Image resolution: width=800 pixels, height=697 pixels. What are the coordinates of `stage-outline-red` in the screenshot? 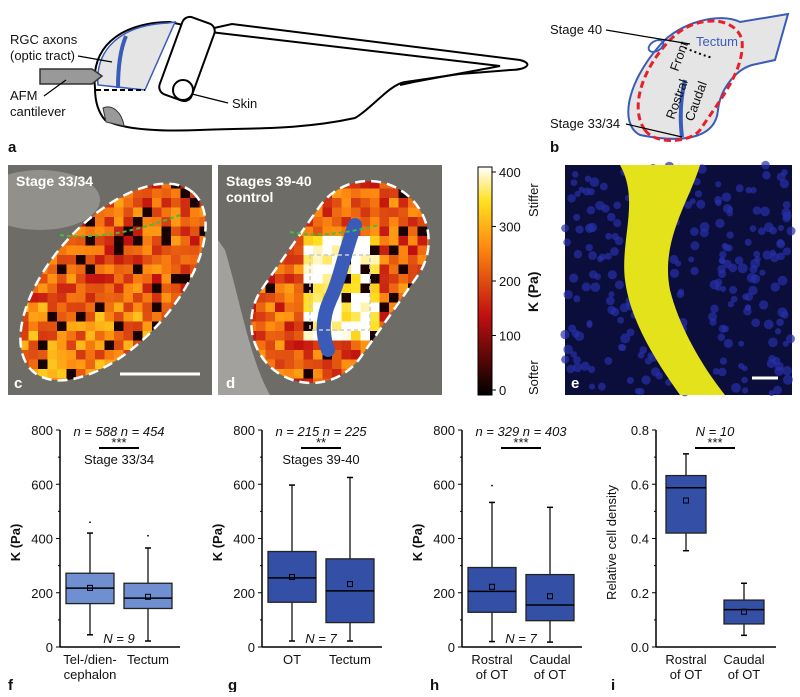 It's located at (690, 80).